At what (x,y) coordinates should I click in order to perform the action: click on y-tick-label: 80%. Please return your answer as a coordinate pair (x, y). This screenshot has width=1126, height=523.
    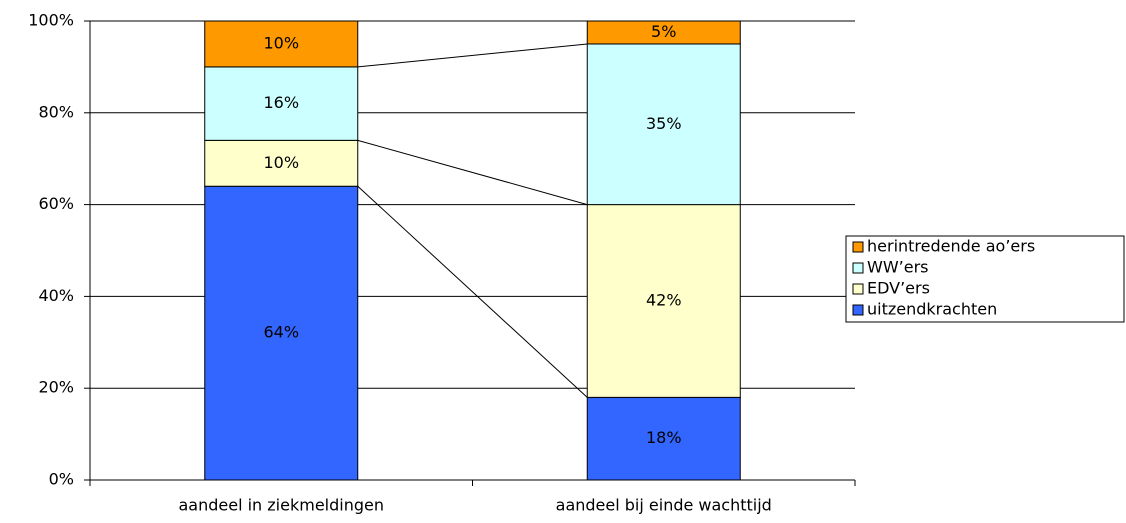
    Looking at the image, I should click on (56, 111).